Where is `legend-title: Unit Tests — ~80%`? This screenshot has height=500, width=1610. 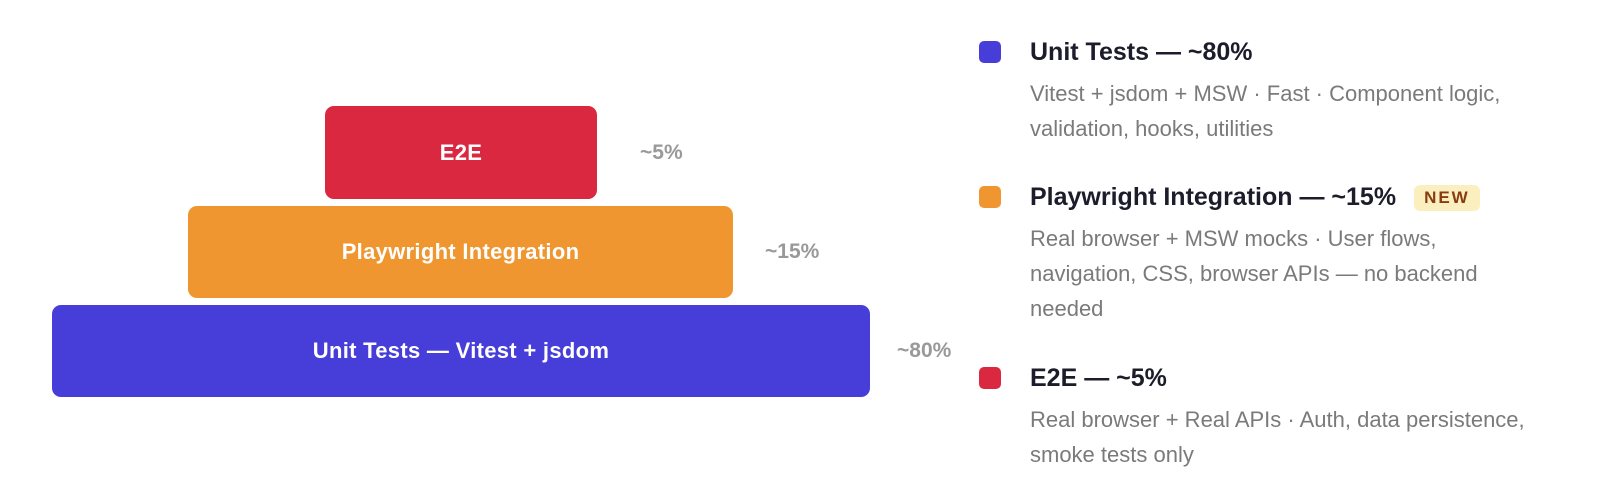
legend-title: Unit Tests — ~80% is located at coordinates (1141, 52).